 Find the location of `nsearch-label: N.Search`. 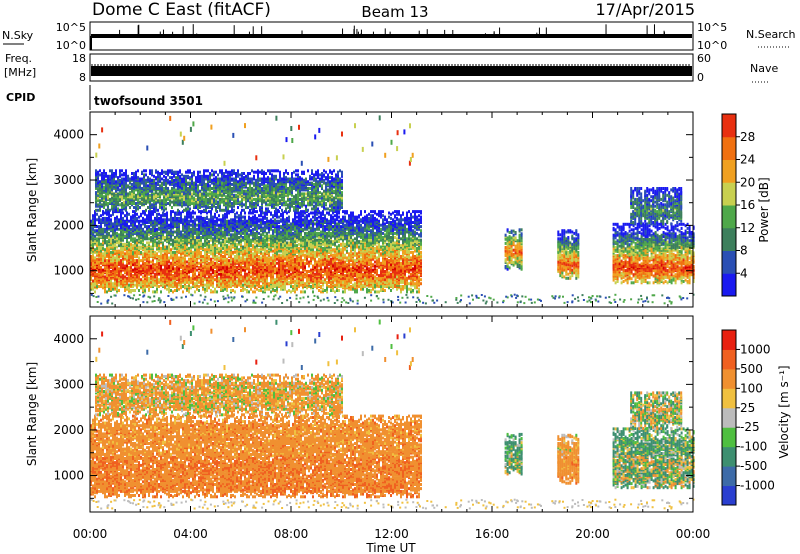

nsearch-label: N.Search is located at coordinates (771, 34).